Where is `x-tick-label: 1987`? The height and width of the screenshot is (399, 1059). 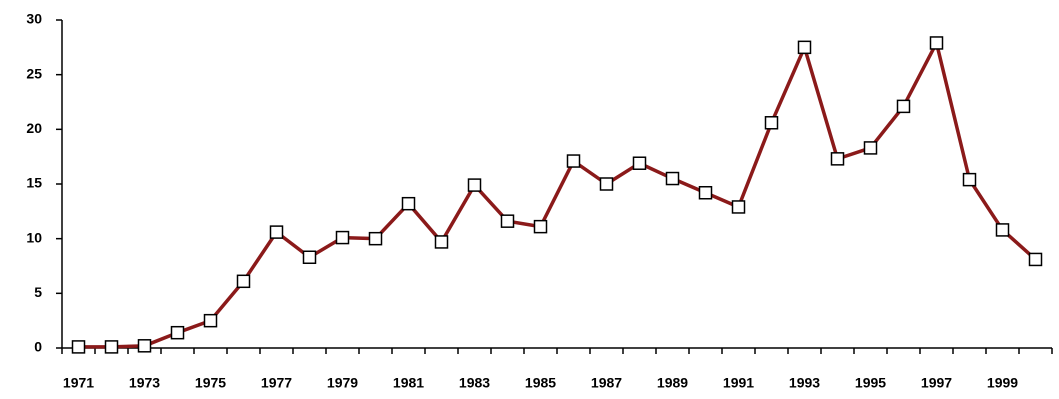
x-tick-label: 1987 is located at coordinates (606, 383).